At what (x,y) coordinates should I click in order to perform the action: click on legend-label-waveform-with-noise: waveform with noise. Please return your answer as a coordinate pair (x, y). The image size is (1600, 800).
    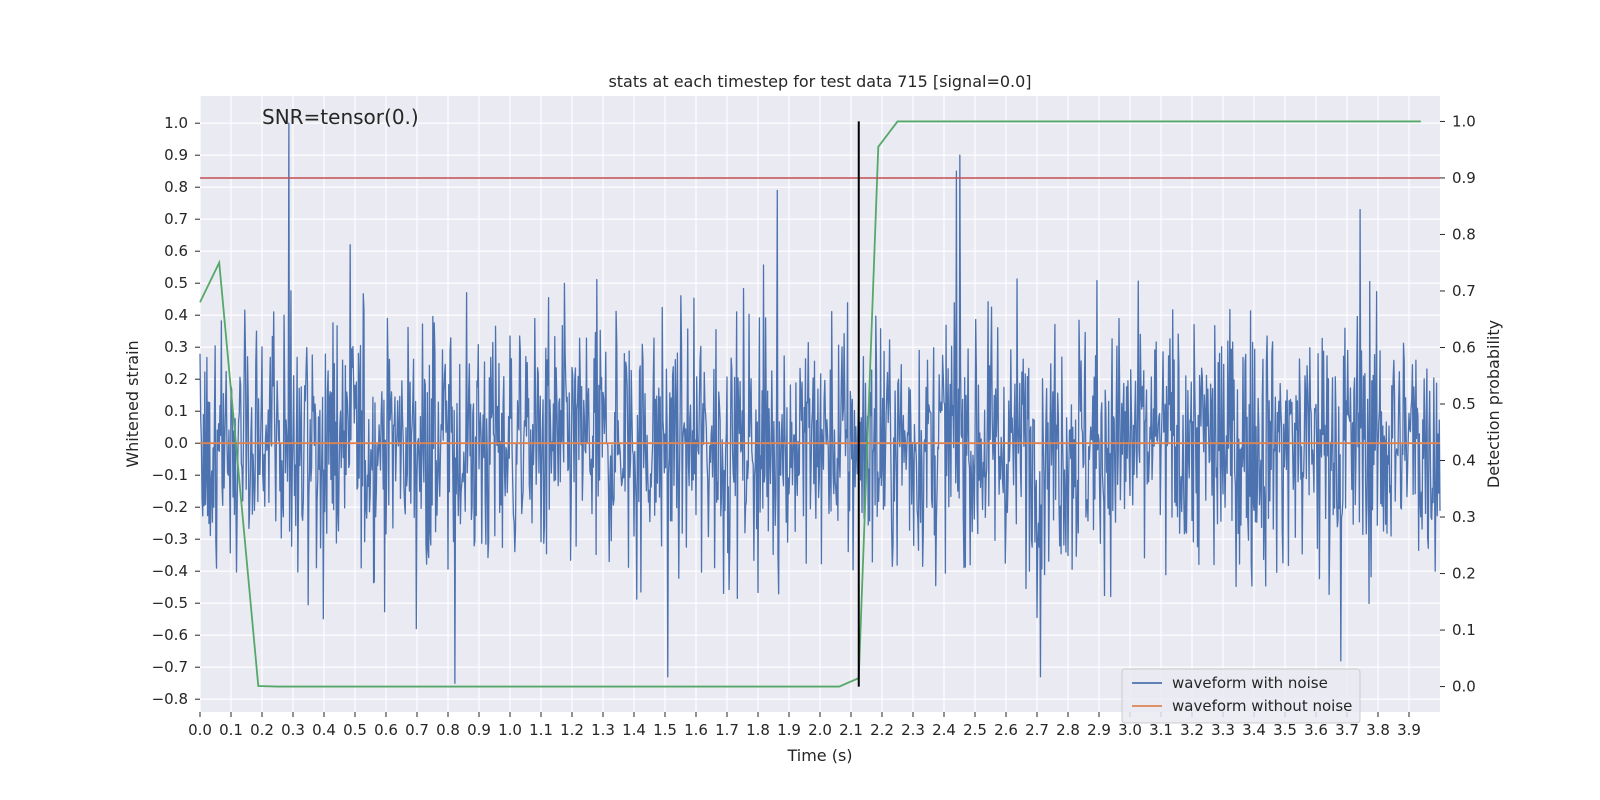
    Looking at the image, I should click on (1250, 683).